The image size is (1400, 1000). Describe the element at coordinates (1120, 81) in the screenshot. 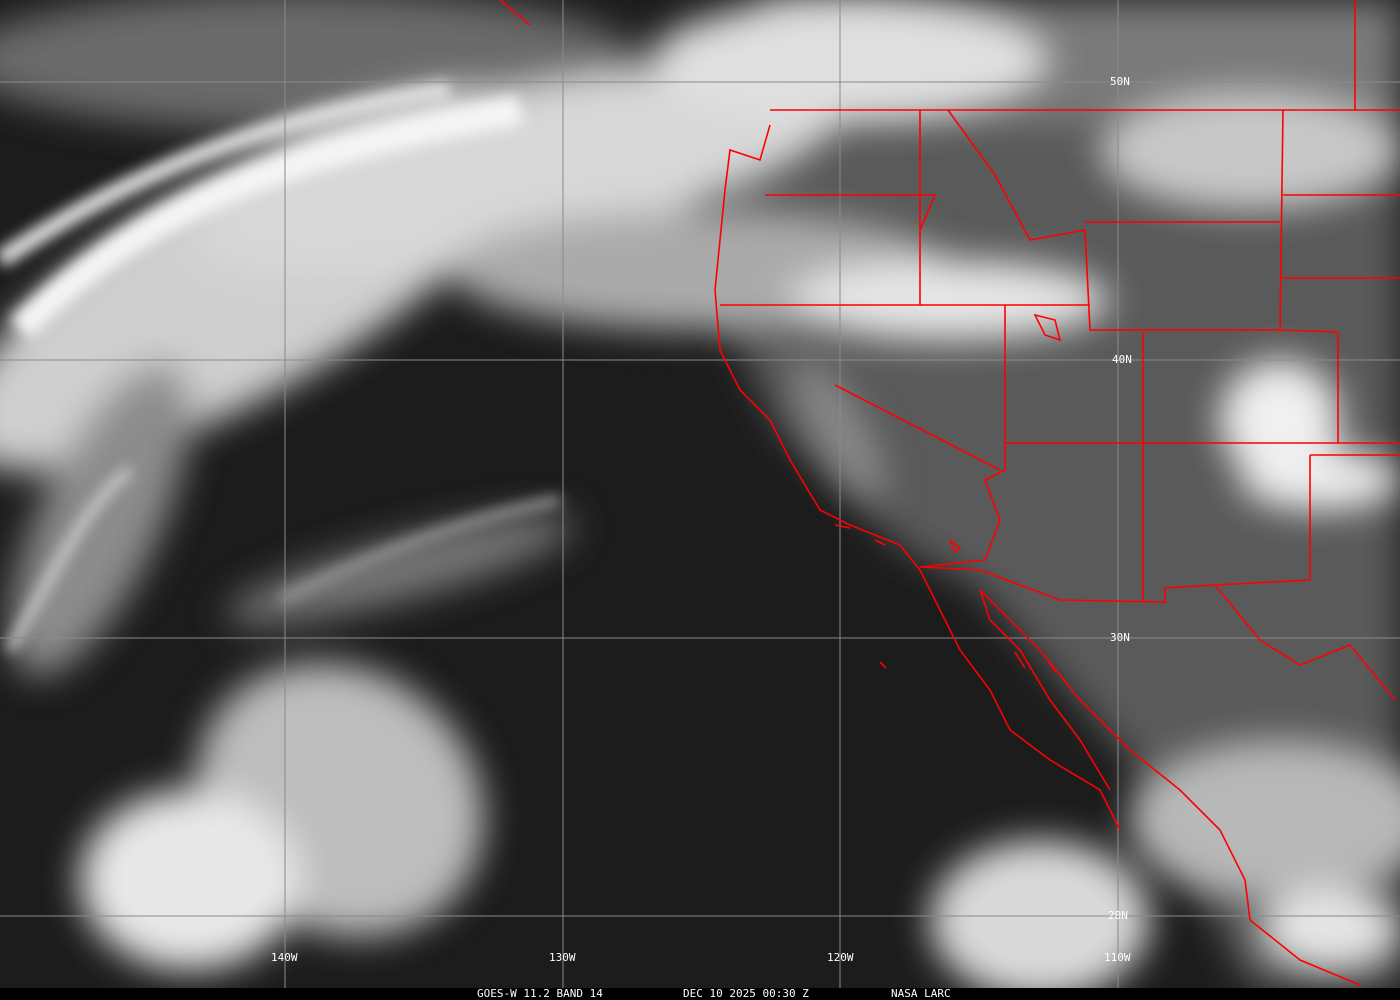

I see `lat-label-50n: 50N` at that location.